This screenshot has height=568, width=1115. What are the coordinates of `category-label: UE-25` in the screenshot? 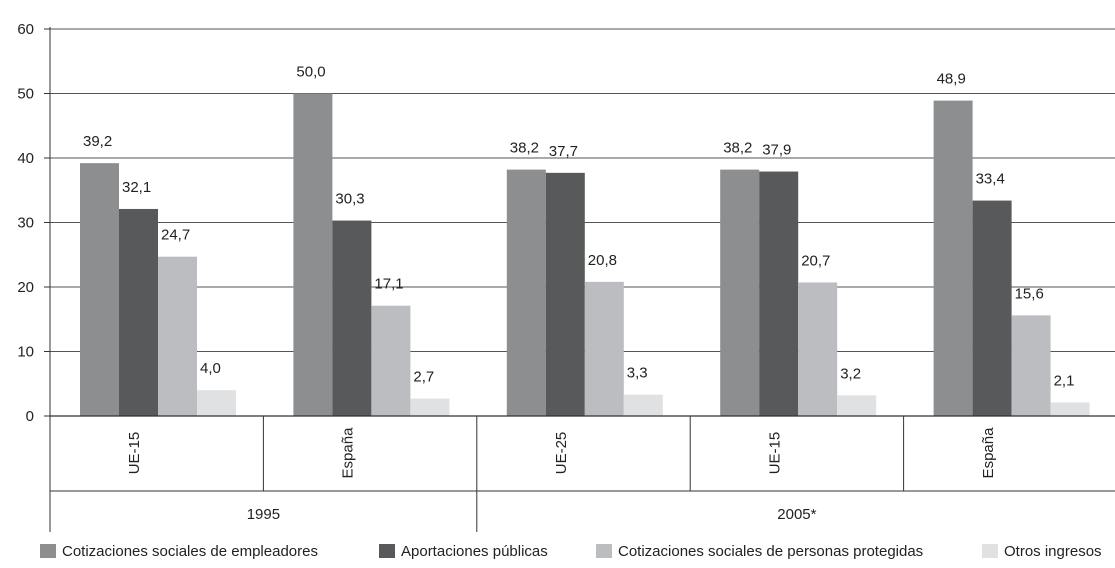 It's located at (561, 453).